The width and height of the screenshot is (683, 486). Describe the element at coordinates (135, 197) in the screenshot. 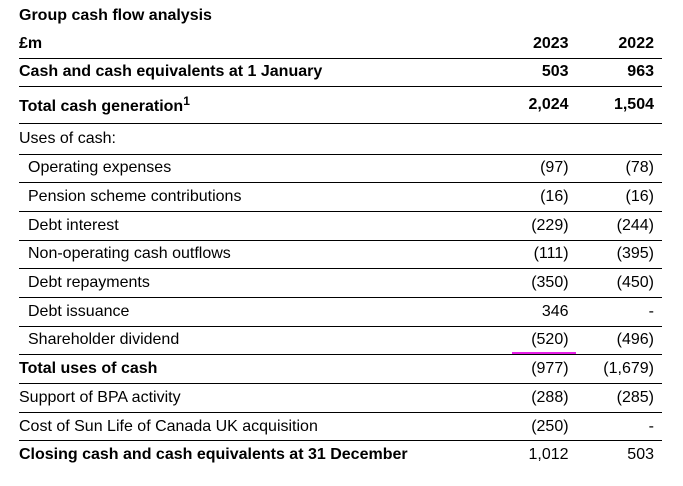

I see `label-text: Pension scheme contributions` at that location.